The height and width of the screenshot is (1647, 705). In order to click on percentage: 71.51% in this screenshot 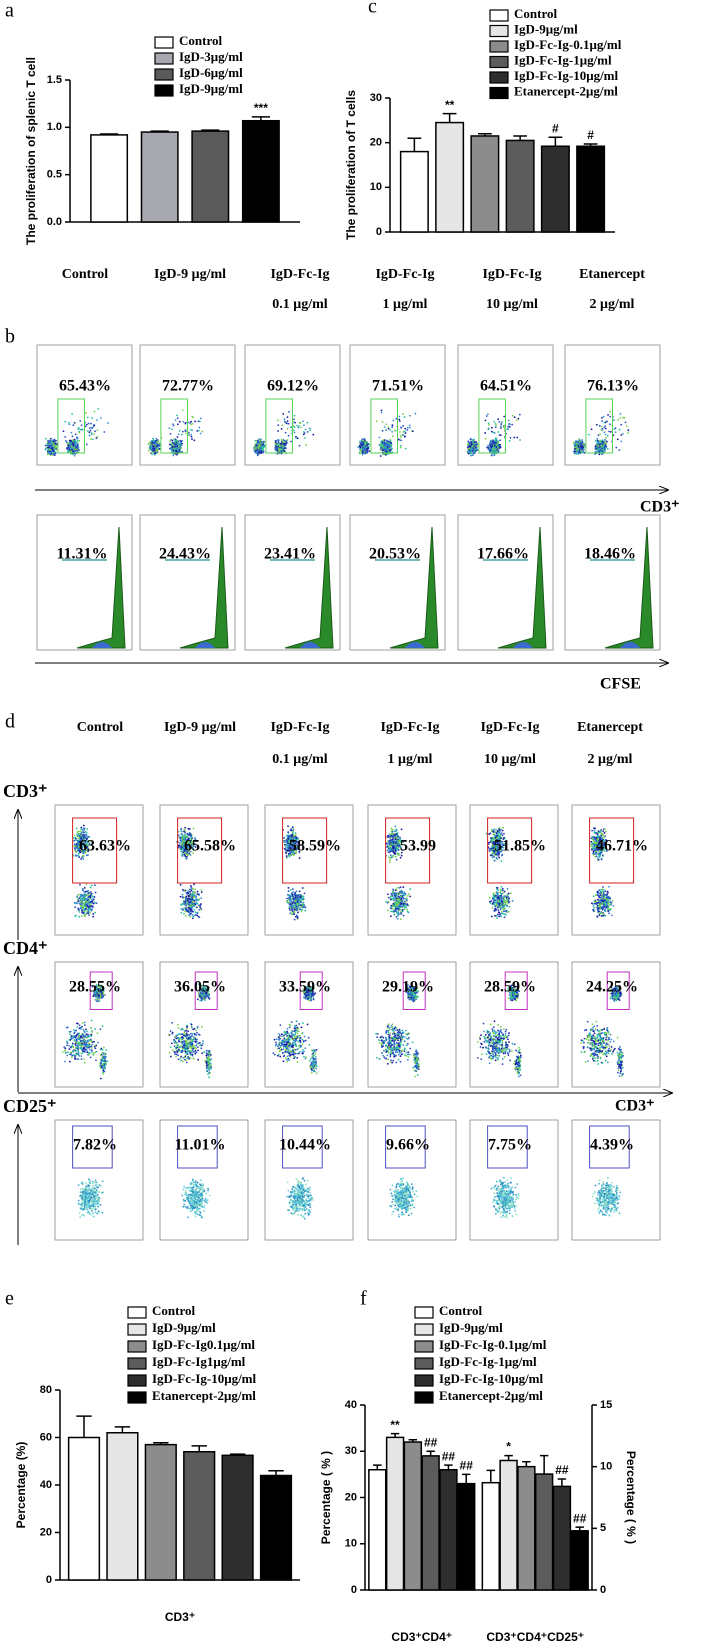, I will do `click(398, 386)`.